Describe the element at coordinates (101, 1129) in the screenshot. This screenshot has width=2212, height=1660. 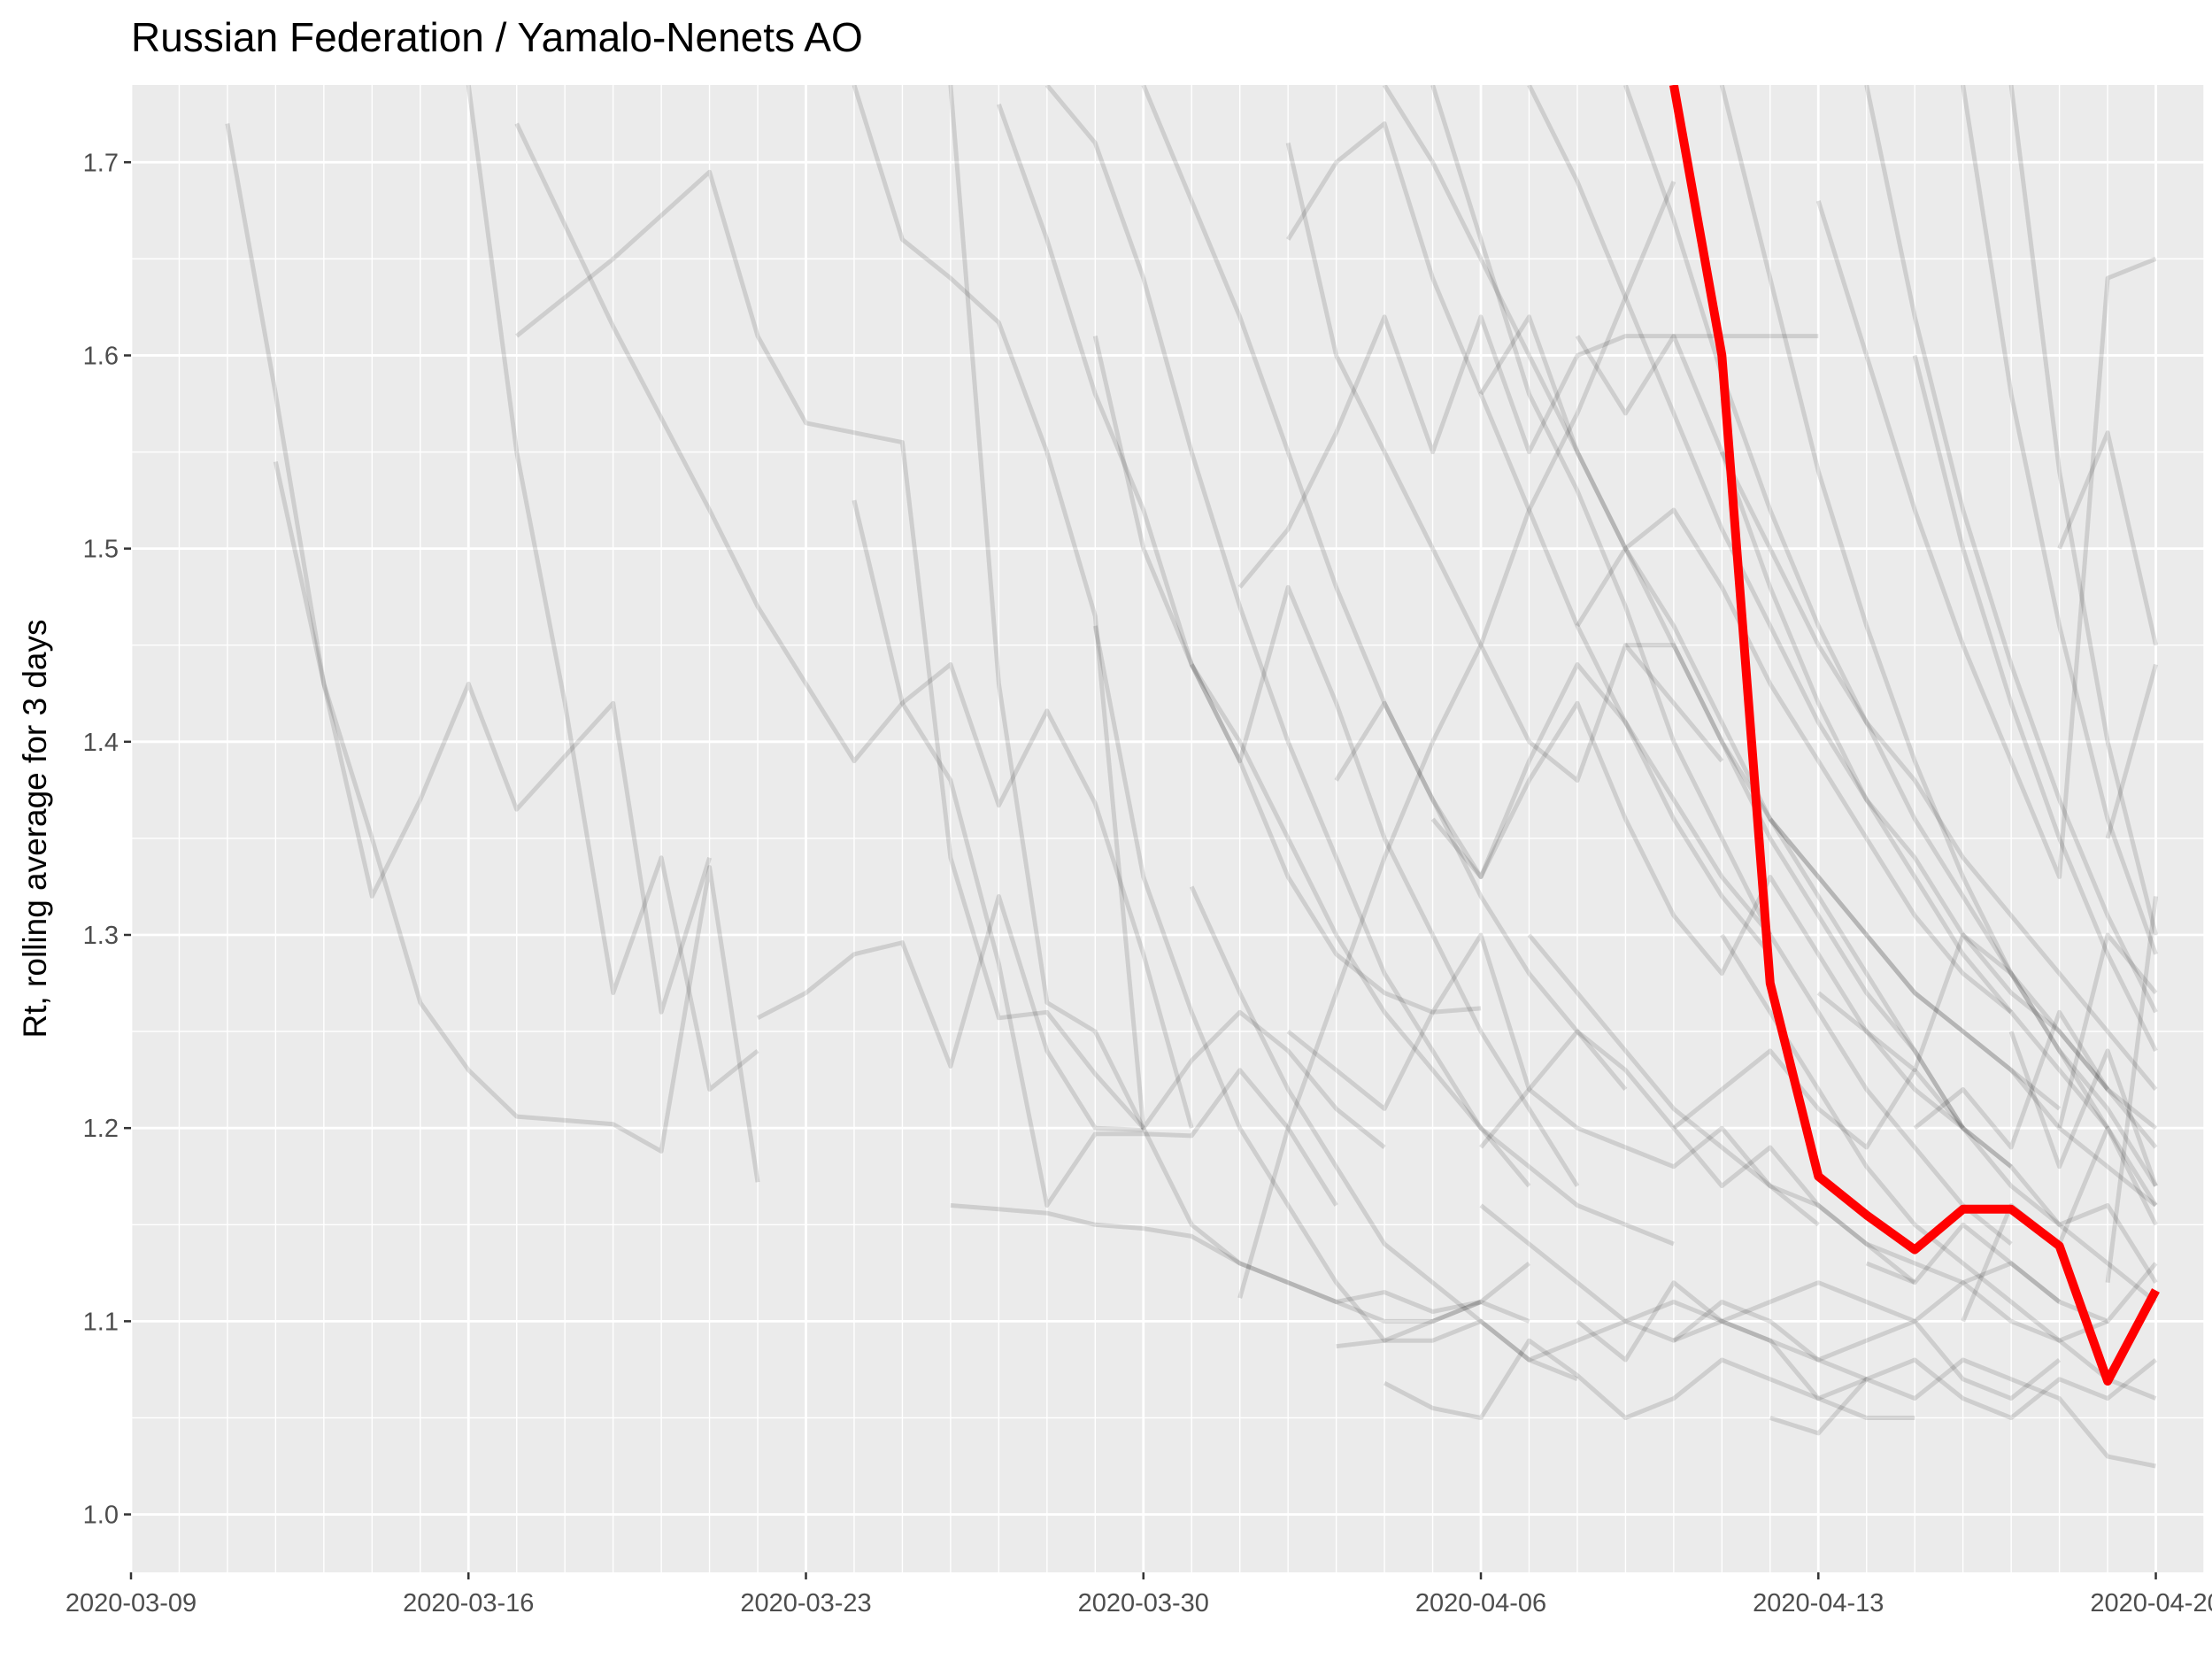
I see `y-tick-label: 1.2` at that location.